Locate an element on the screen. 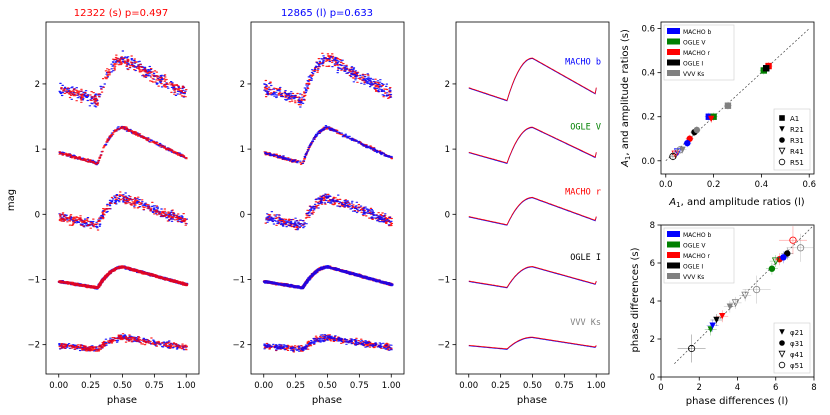 The height and width of the screenshot is (415, 830). x-tick-label: 0.2 is located at coordinates (714, 185).